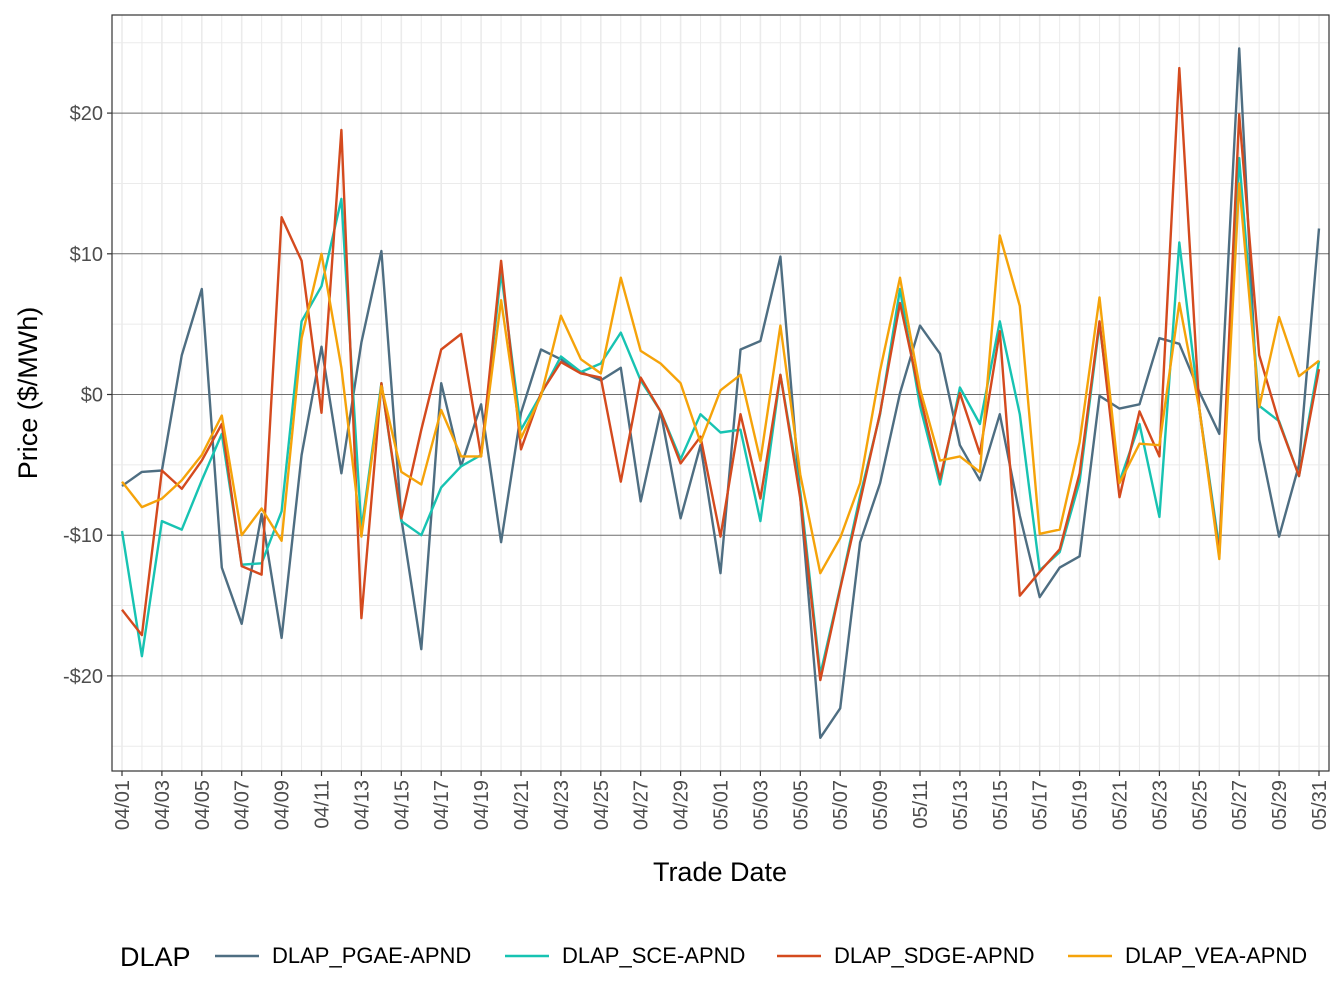 The width and height of the screenshot is (1344, 1008). Describe the element at coordinates (155, 957) in the screenshot. I see `legend-title: DLAP` at that location.